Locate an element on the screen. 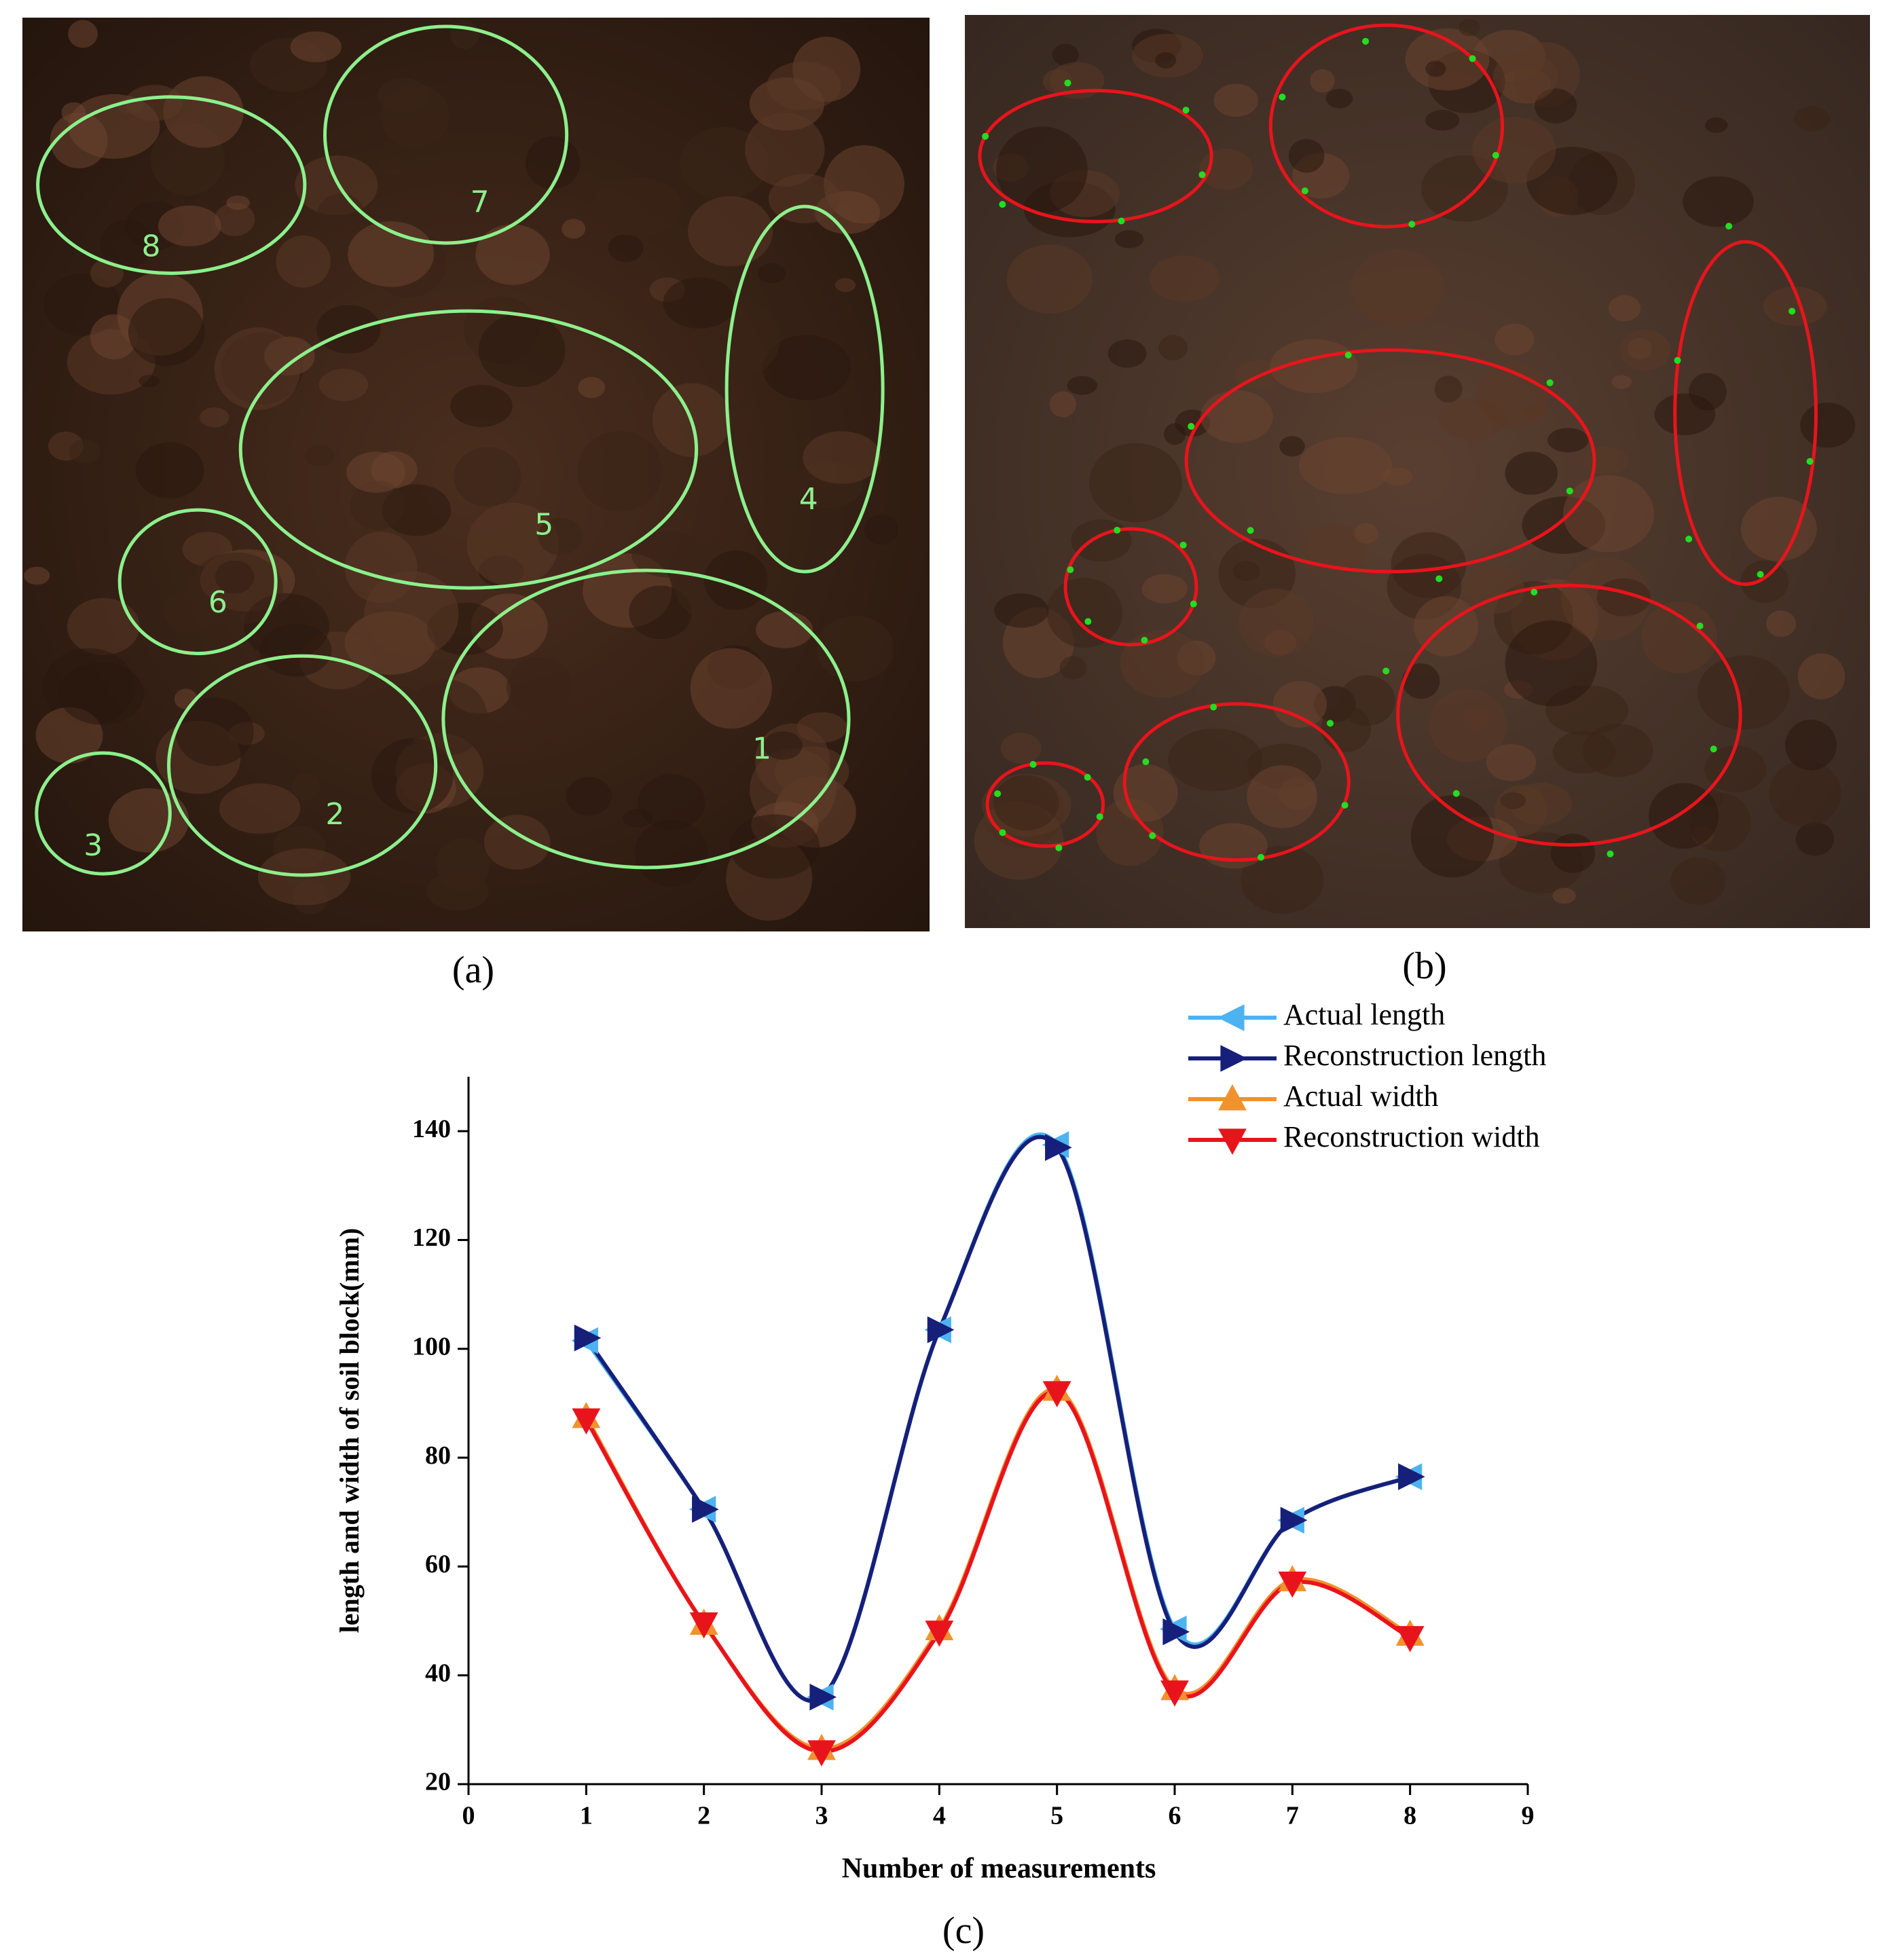 The width and height of the screenshot is (1889, 1960). y-tick-label: 120 is located at coordinates (431, 1238).